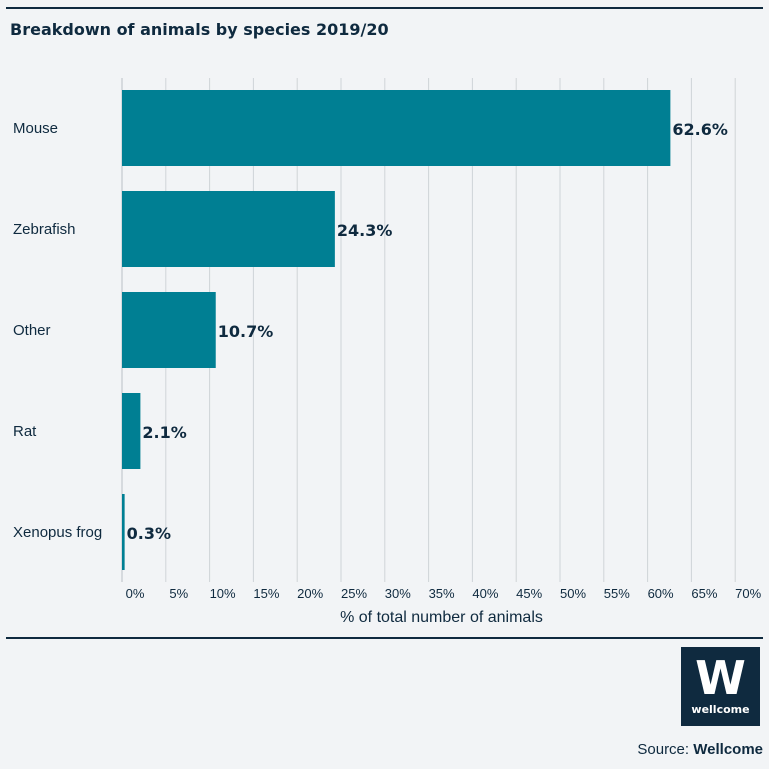 The width and height of the screenshot is (769, 769). What do you see at coordinates (44, 229) in the screenshot?
I see `category-label: Zebrafish` at bounding box center [44, 229].